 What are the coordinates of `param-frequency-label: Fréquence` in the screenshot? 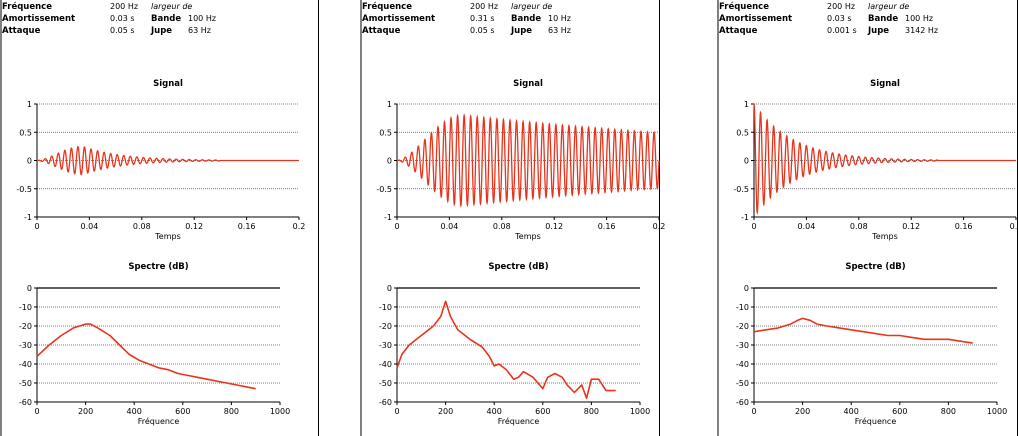 It's located at (27, 6).